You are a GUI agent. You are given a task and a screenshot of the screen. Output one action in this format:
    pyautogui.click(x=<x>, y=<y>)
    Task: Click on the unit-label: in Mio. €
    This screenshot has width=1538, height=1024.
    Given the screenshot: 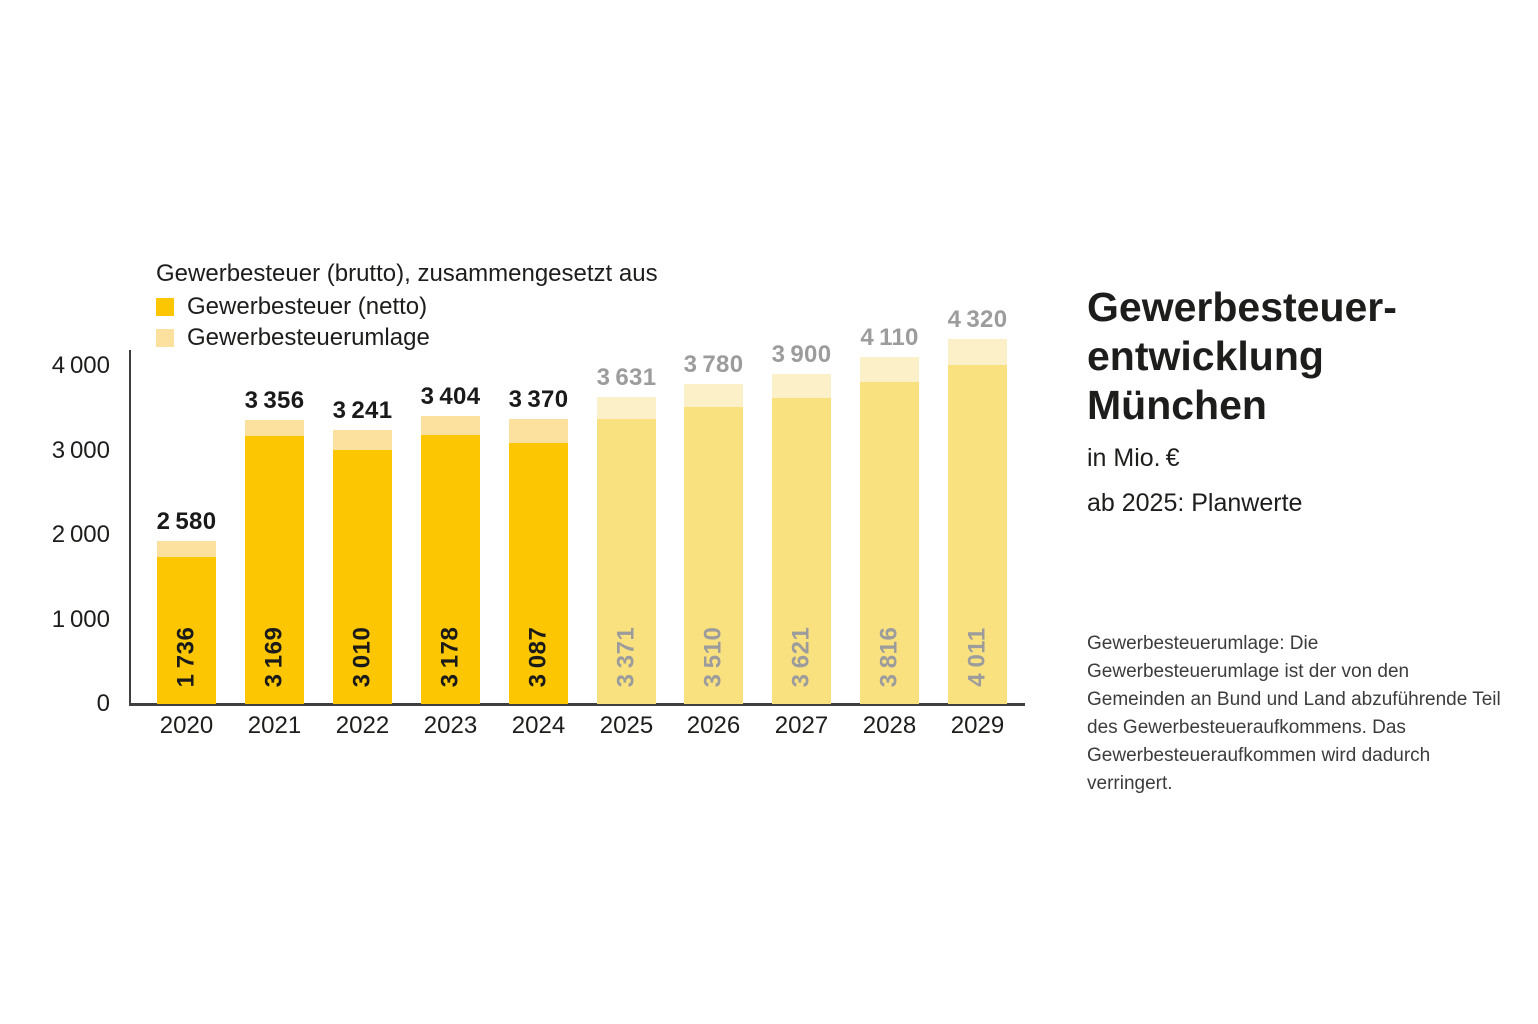 What is the action you would take?
    pyautogui.click(x=1133, y=458)
    